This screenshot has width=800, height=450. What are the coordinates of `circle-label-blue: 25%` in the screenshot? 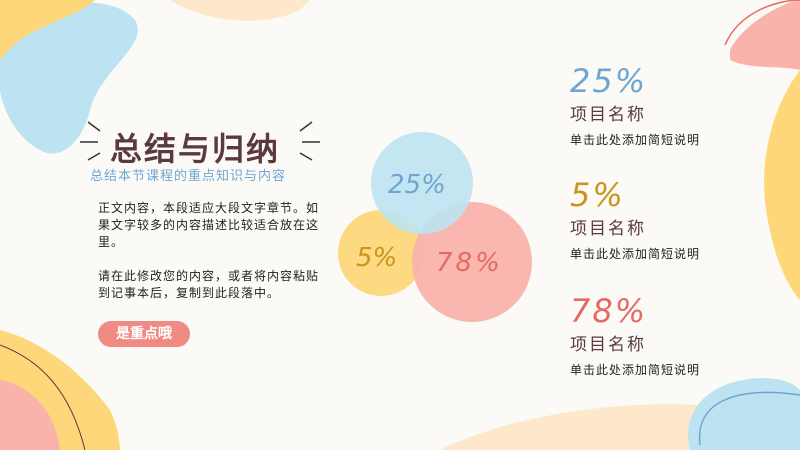 It's located at (417, 185).